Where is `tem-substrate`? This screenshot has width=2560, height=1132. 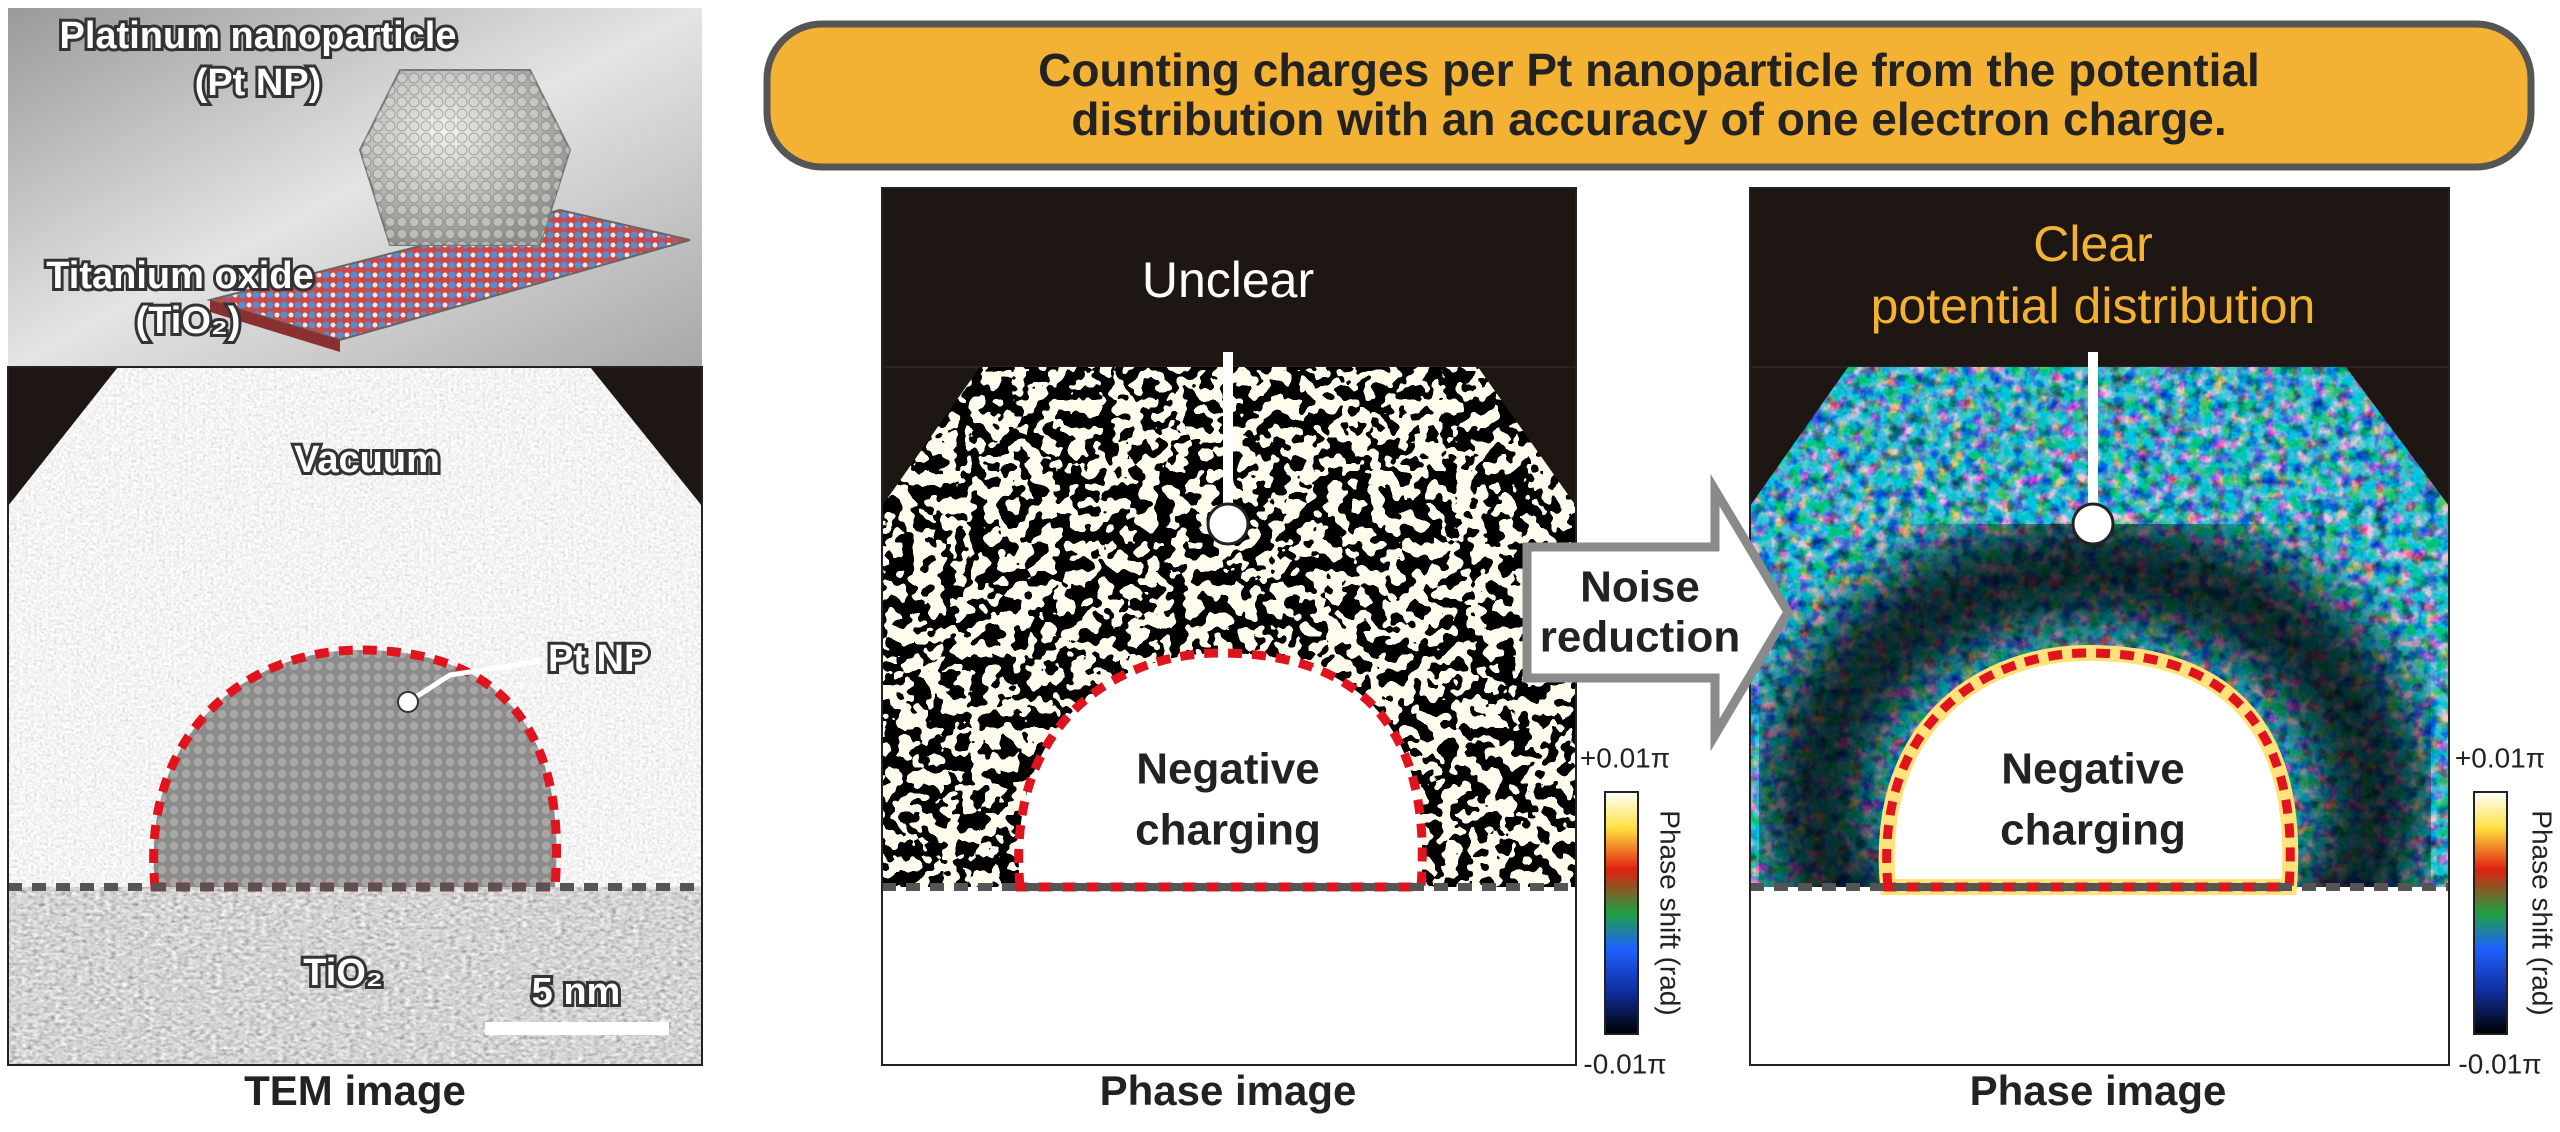
tem-substrate is located at coordinates (355, 976).